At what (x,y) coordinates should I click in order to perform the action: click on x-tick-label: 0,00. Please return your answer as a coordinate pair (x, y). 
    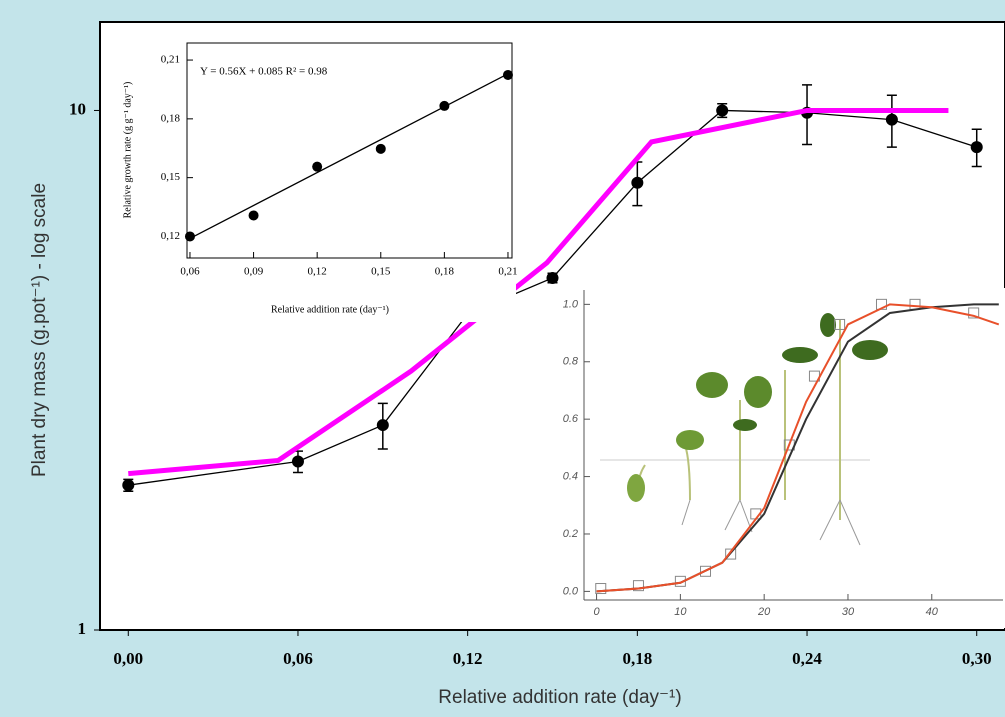
    Looking at the image, I should click on (128, 658).